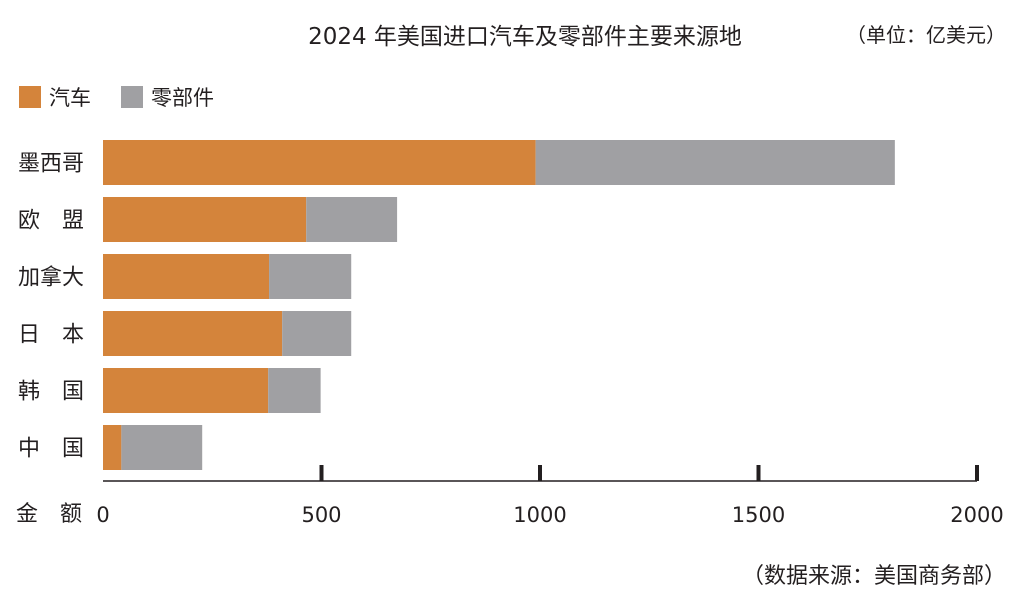 This screenshot has width=1017, height=597. I want to click on chart-source: （数据来源：美国商务部）, so click(874, 576).